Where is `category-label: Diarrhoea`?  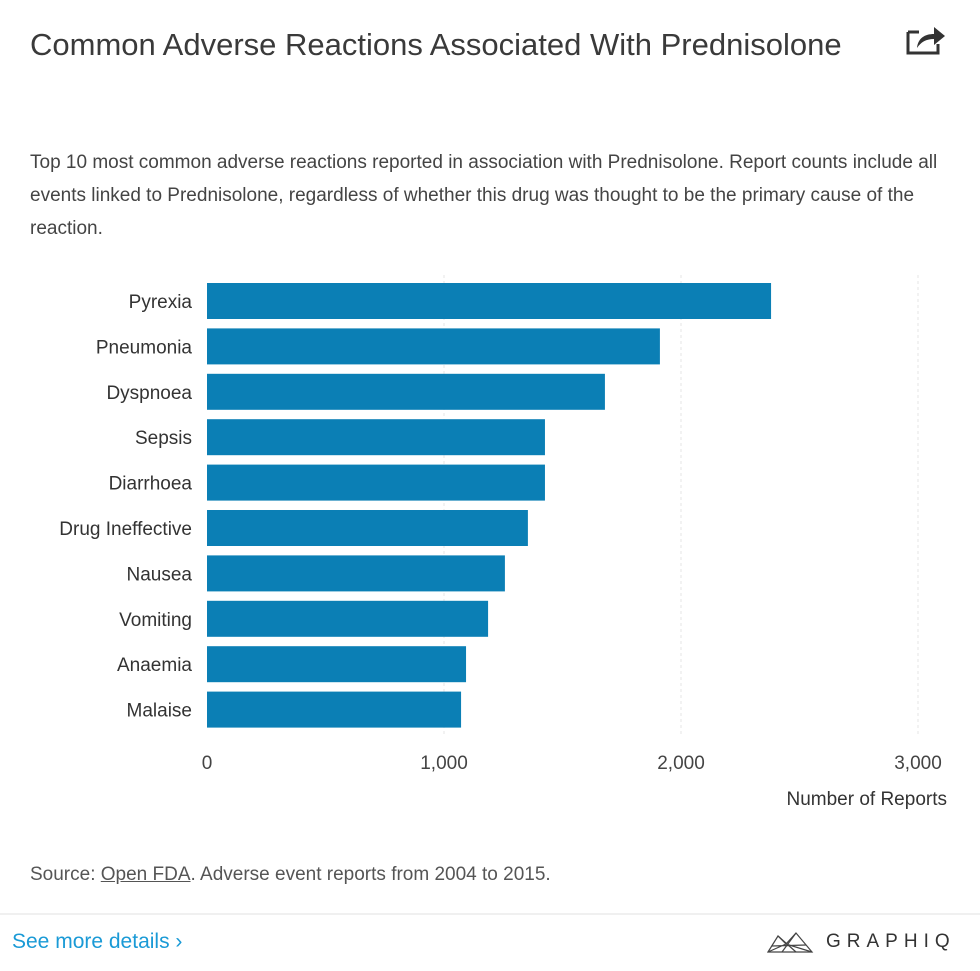 category-label: Diarrhoea is located at coordinates (151, 484).